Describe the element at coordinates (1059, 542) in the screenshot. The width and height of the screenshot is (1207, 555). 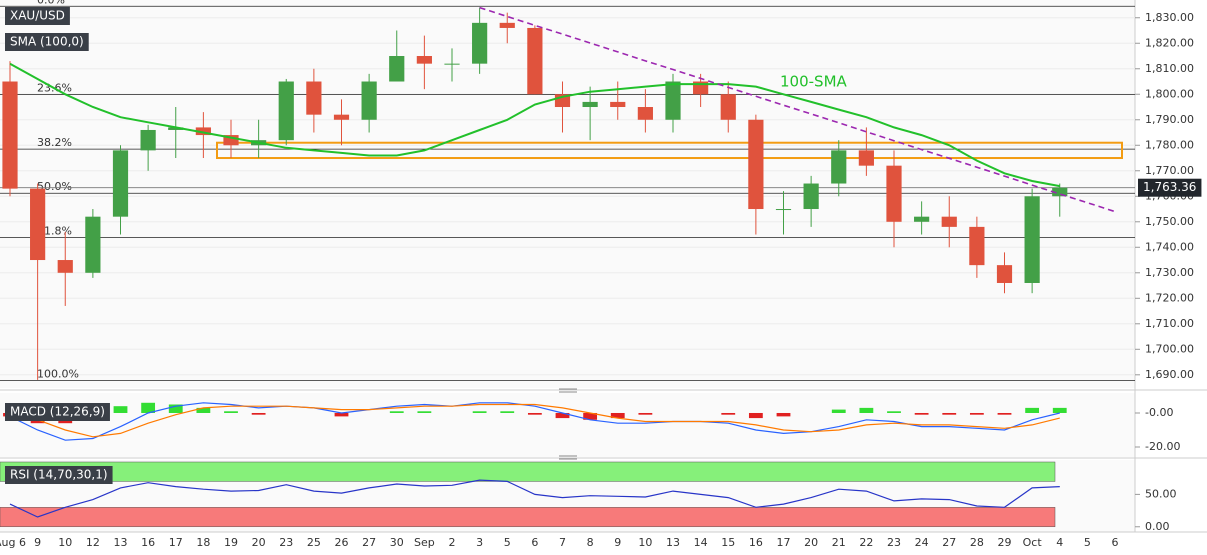
I see `x-tick-label: 4` at that location.